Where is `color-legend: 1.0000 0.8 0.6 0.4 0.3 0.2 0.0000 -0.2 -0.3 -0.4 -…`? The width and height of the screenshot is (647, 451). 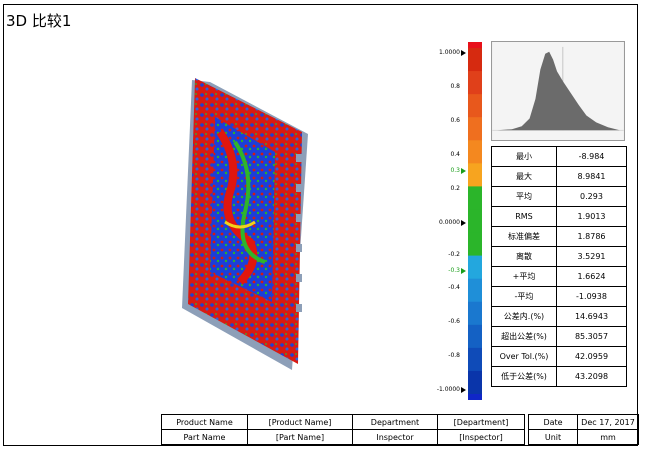 color-legend: 1.0000 0.8 0.6 0.4 0.3 0.2 0.0000 -0.2 -0.3 -0.4 -… is located at coordinates (465, 220).